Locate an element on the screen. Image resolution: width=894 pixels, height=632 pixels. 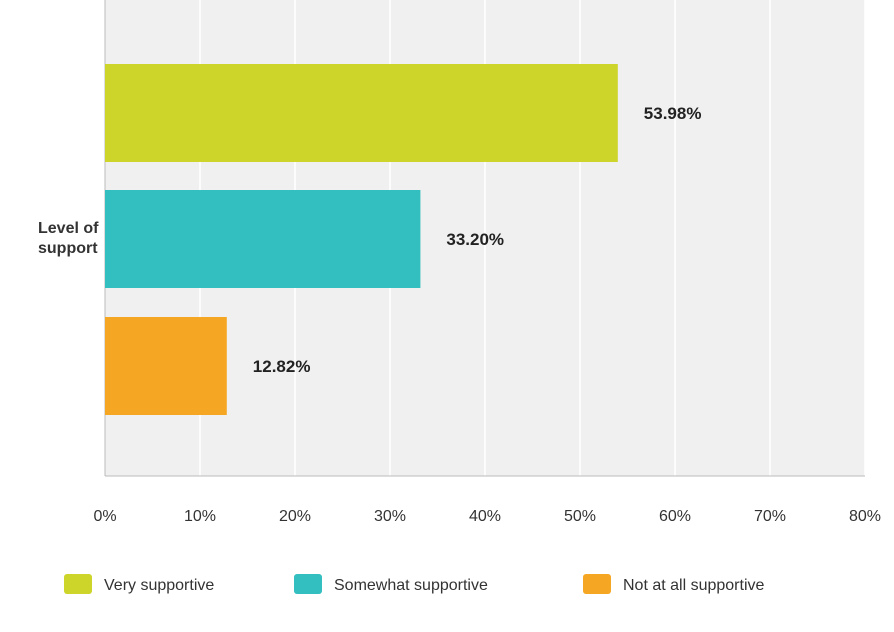
category-label-line-1: Level of is located at coordinates (68, 228).